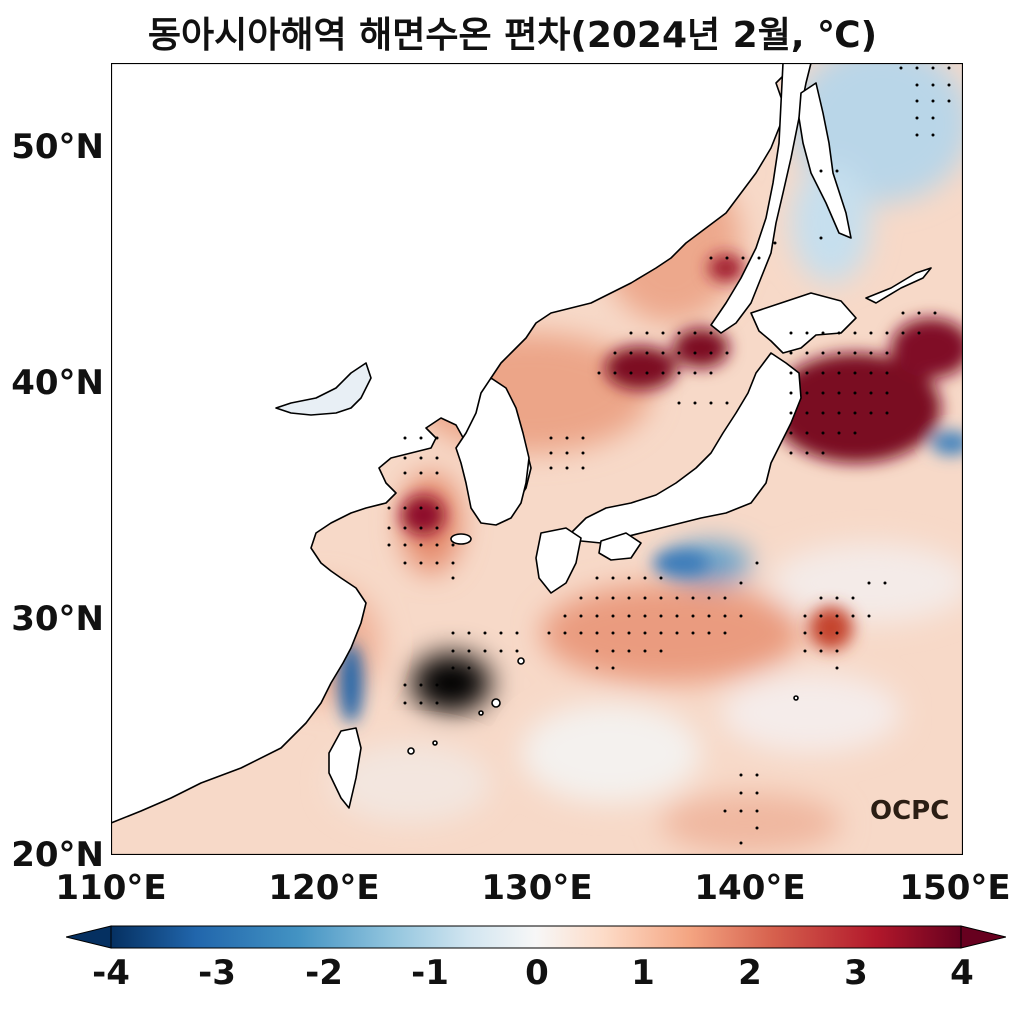 The height and width of the screenshot is (1010, 1025). What do you see at coordinates (955, 888) in the screenshot?
I see `lon-label-150e: 150°E` at bounding box center [955, 888].